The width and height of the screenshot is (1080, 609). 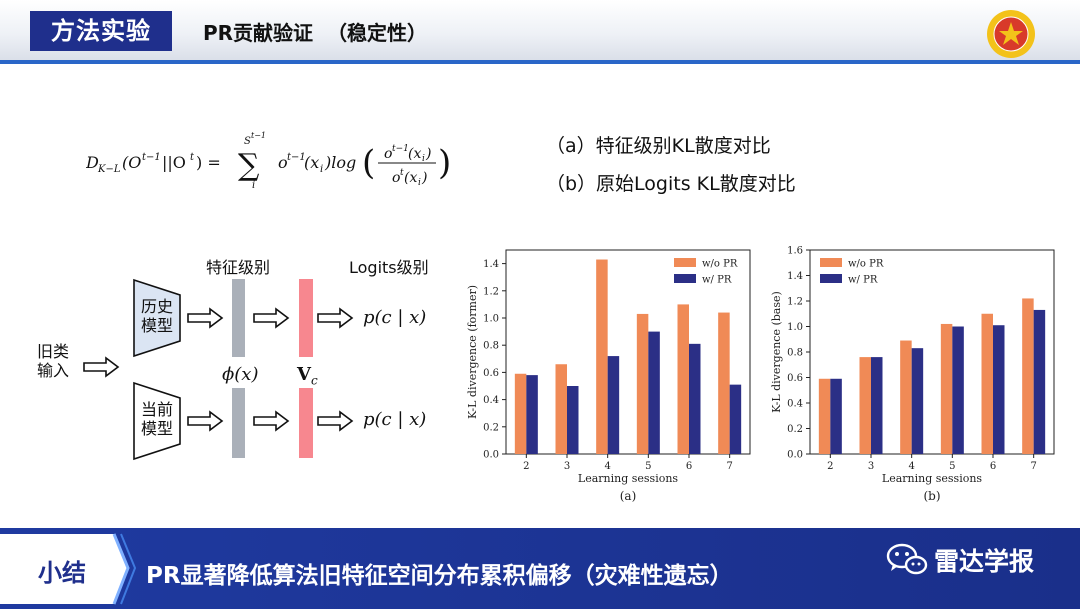 What do you see at coordinates (340, 162) in the screenshot?
I see `svg-text: )log` at bounding box center [340, 162].